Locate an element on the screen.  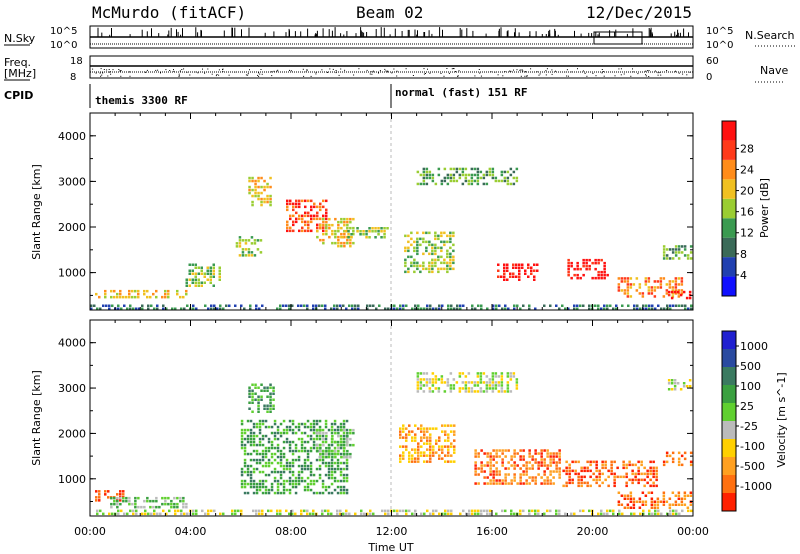
nsky-label: N.Sky is located at coordinates (20, 38).